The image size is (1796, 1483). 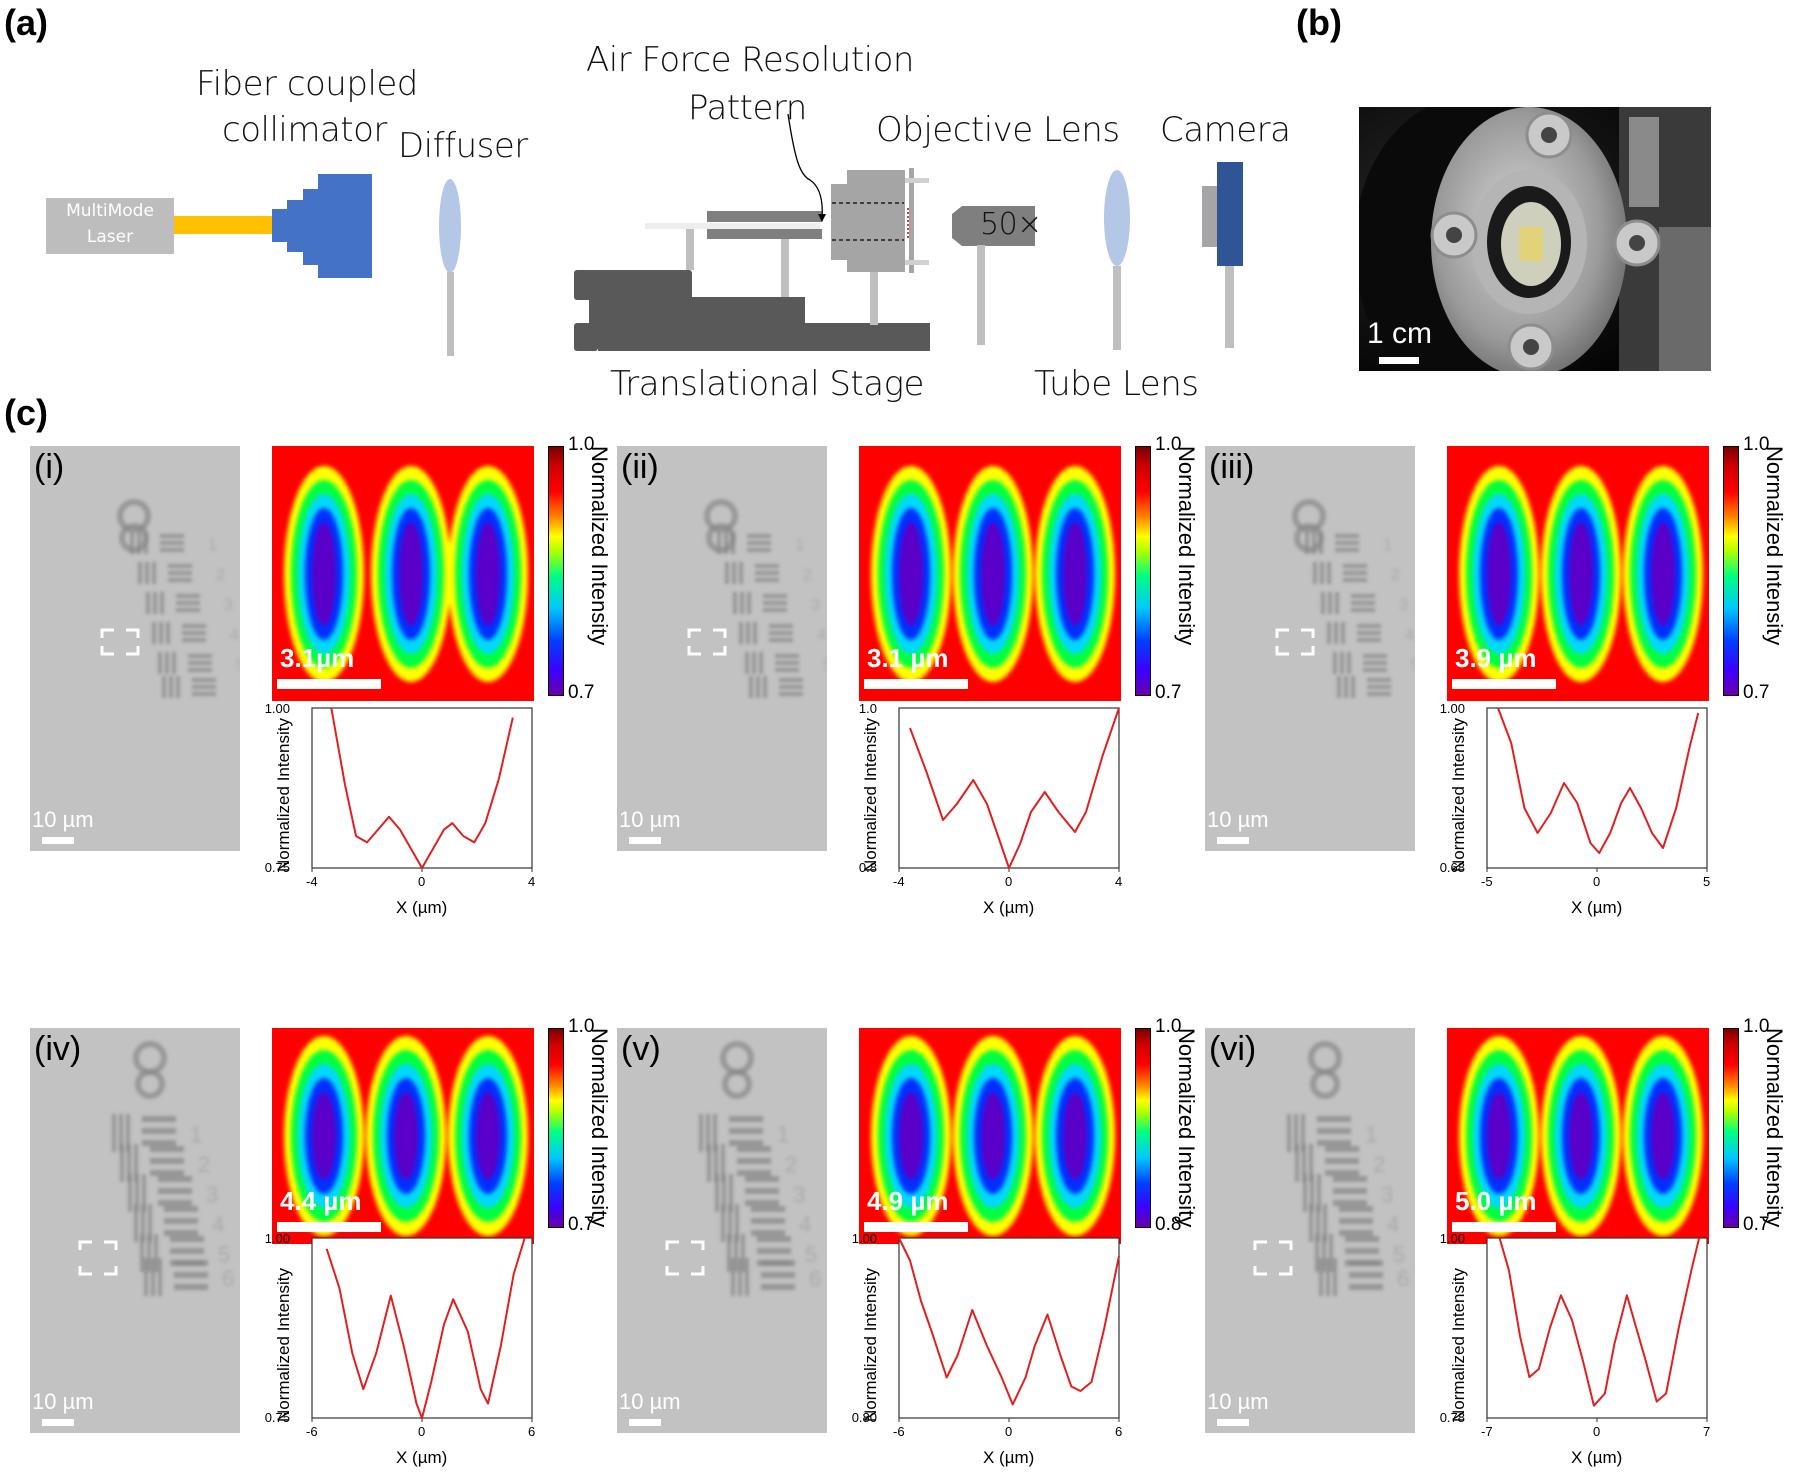 I want to click on subpanel-tag: (iii), so click(x=1232, y=467).